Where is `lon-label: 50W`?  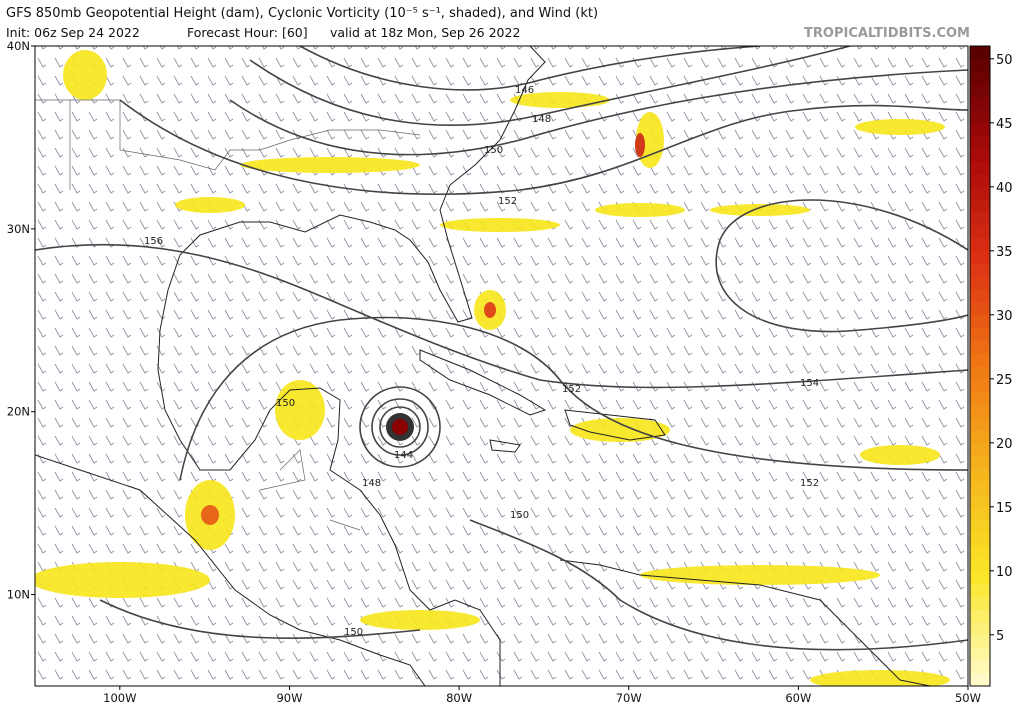
lon-label: 50W is located at coordinates (968, 698).